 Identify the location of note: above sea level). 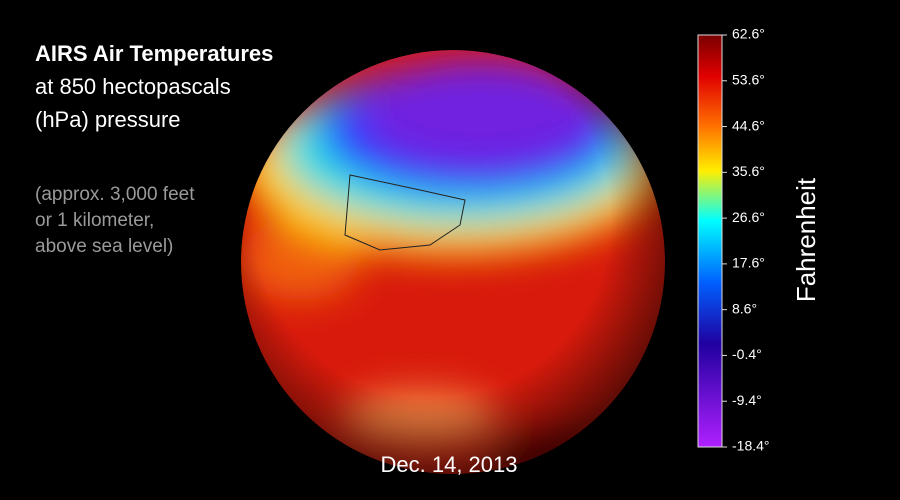
(104, 246).